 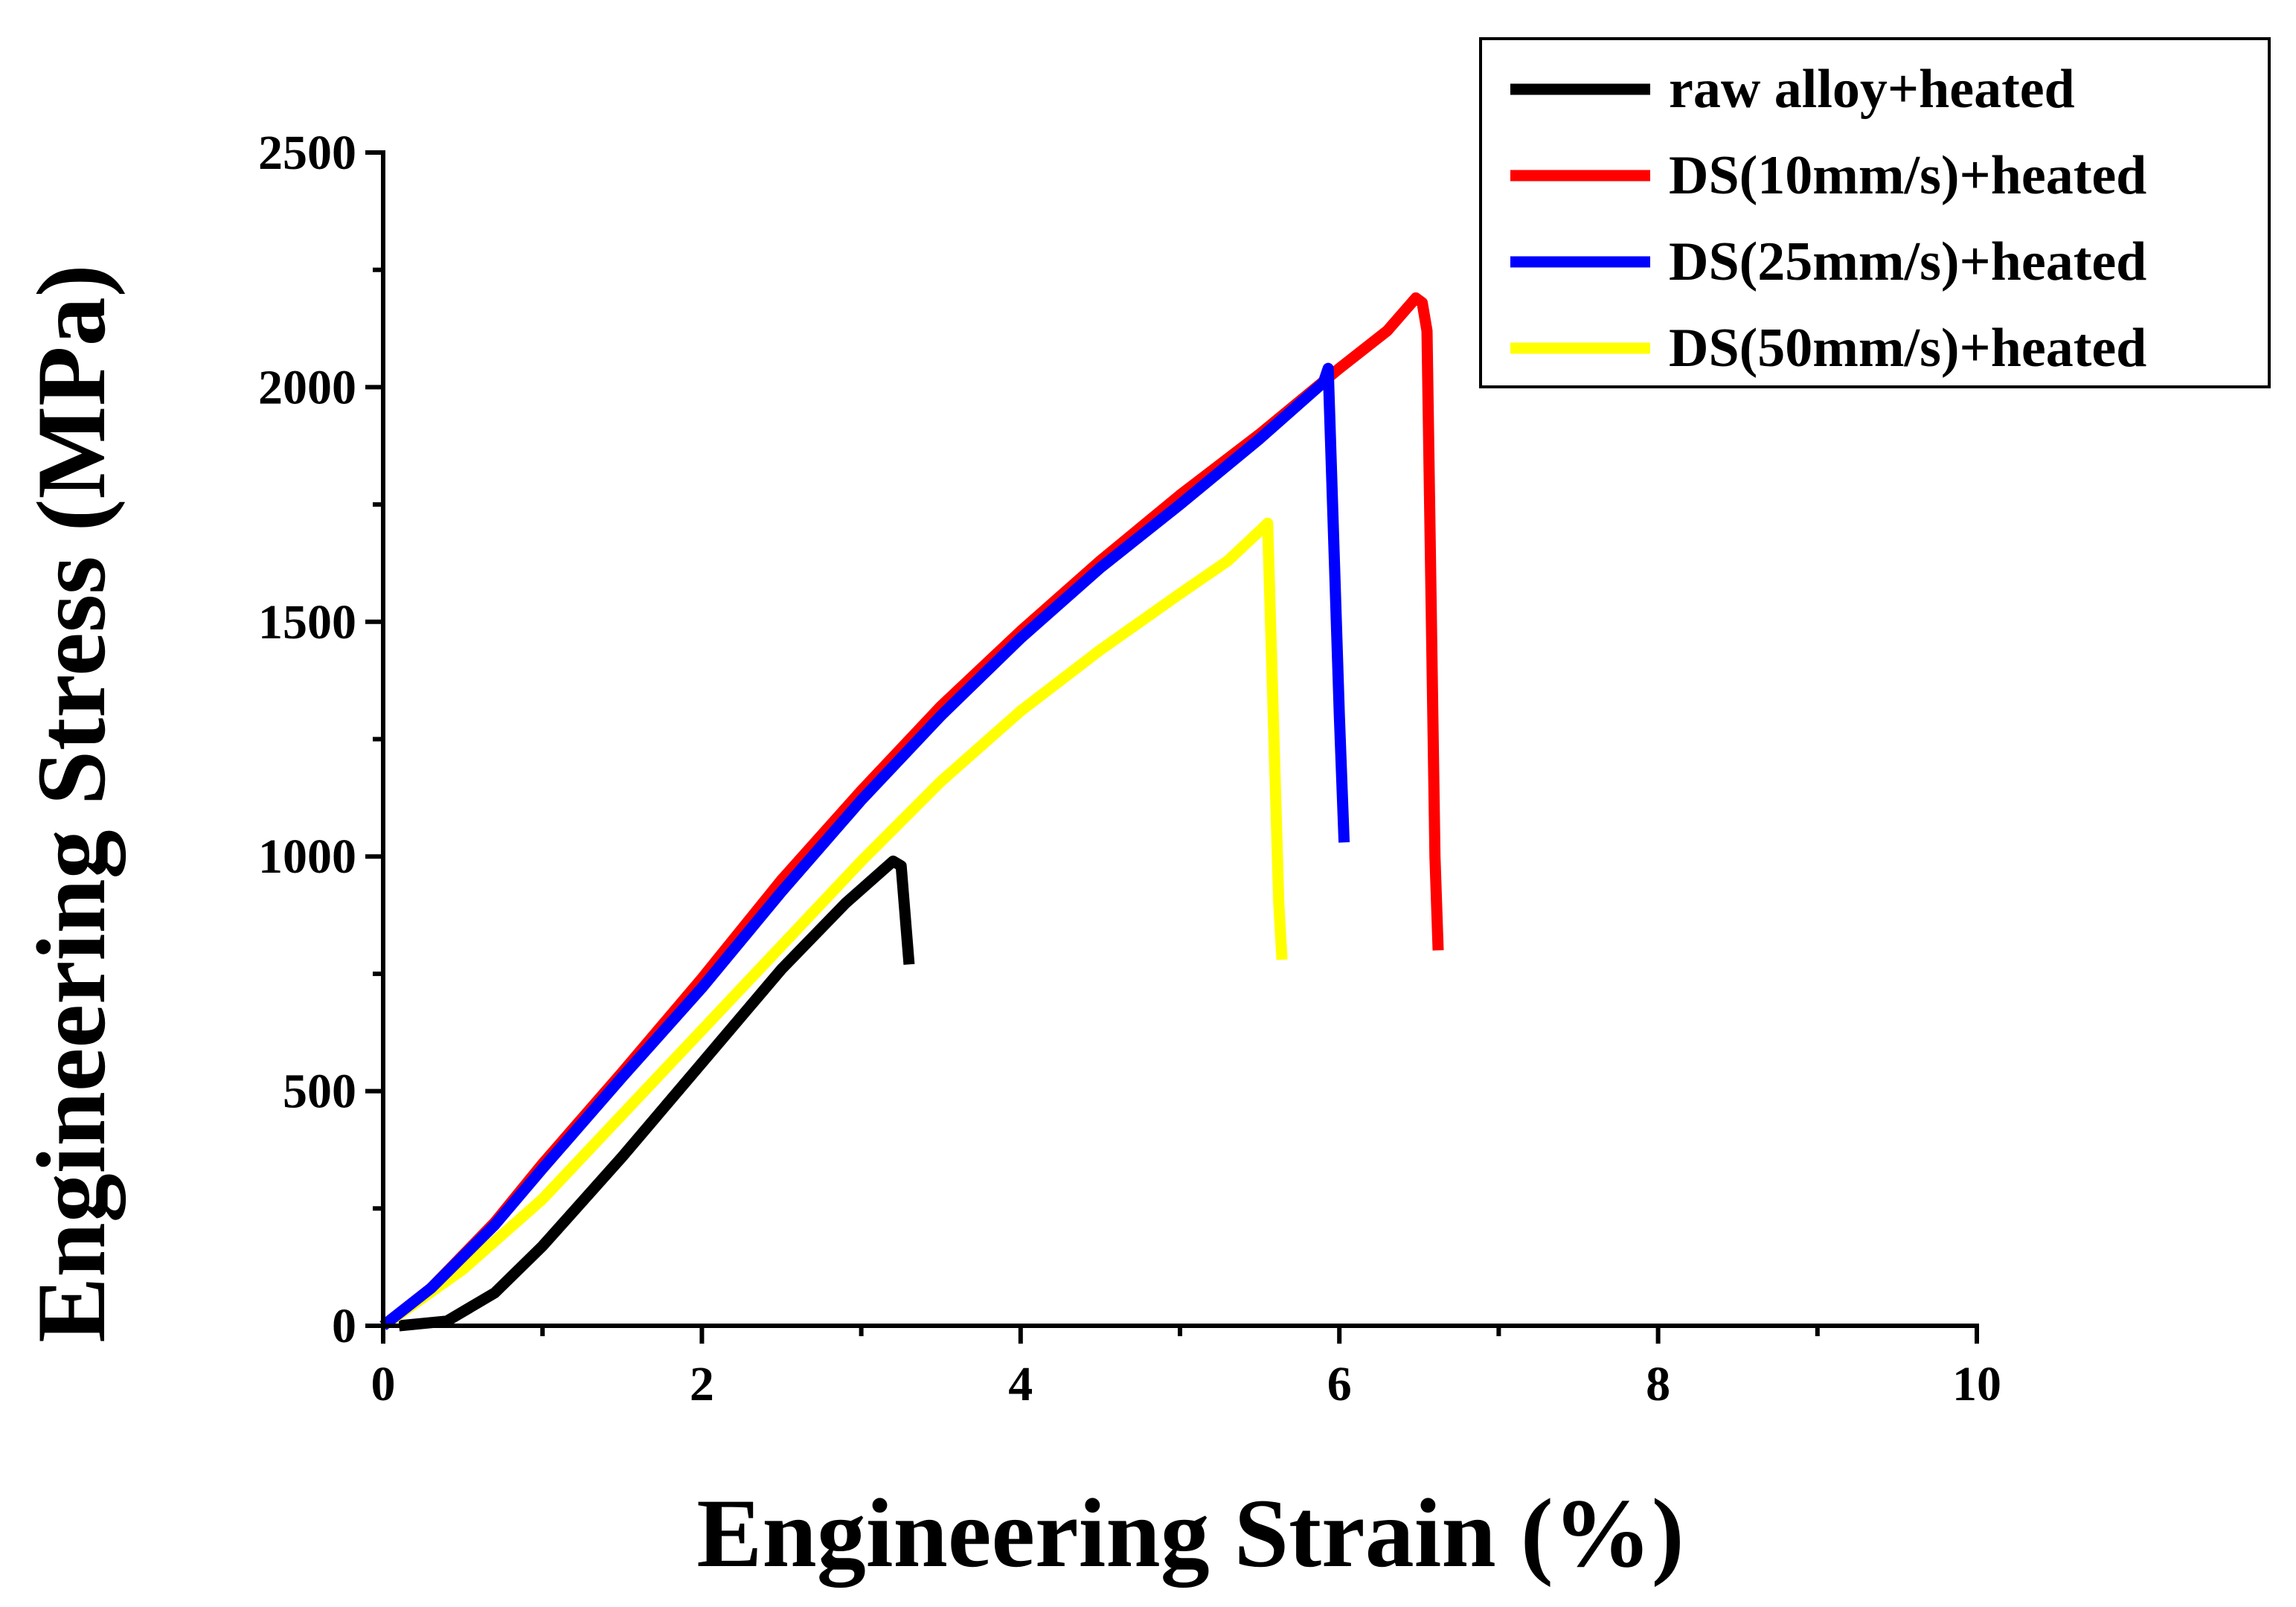 What do you see at coordinates (1658, 1384) in the screenshot?
I see `x-tick-label: 8` at bounding box center [1658, 1384].